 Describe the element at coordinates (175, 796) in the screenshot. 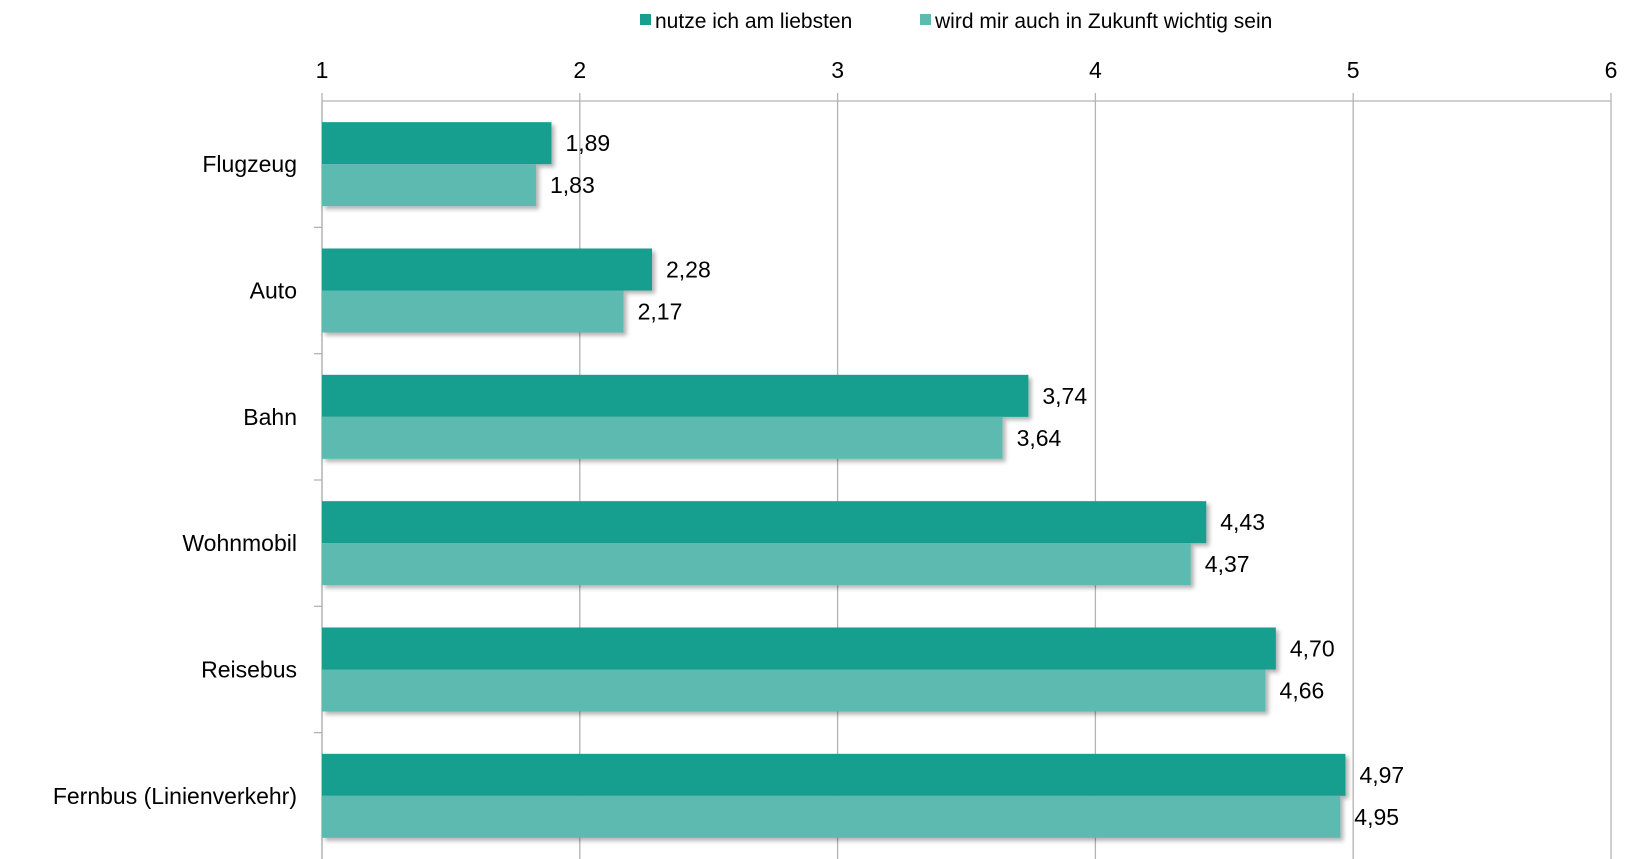

I see `category-label: Fernbus (Linienverkehr)` at that location.